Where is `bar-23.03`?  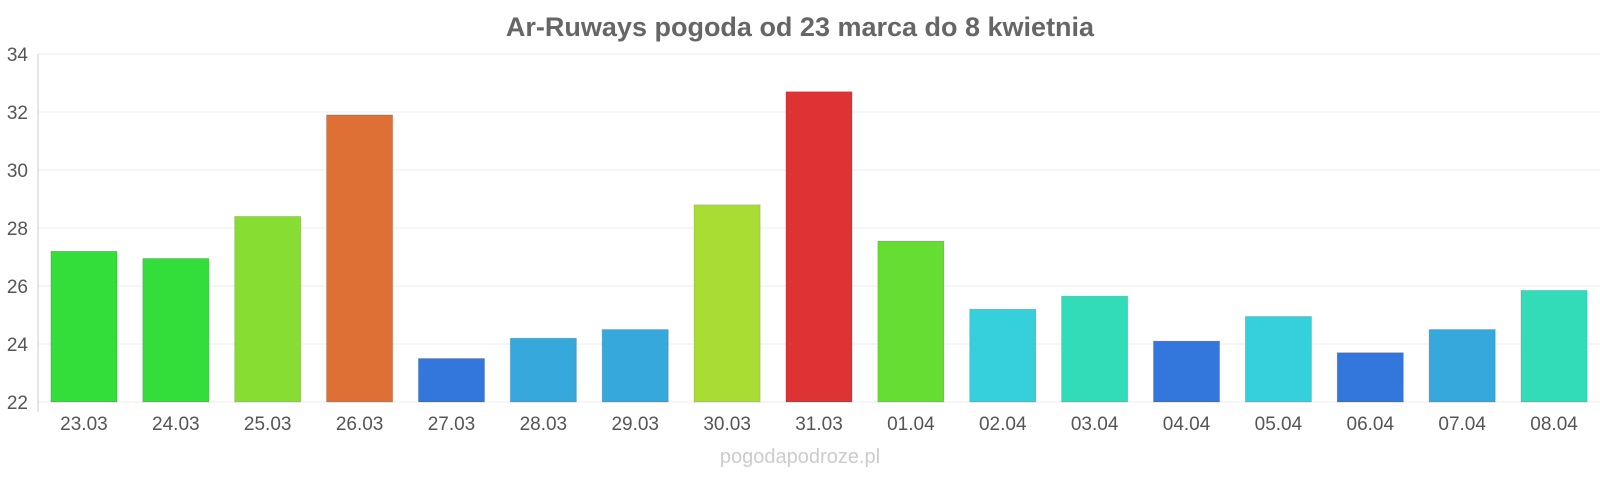 bar-23.03 is located at coordinates (84, 326).